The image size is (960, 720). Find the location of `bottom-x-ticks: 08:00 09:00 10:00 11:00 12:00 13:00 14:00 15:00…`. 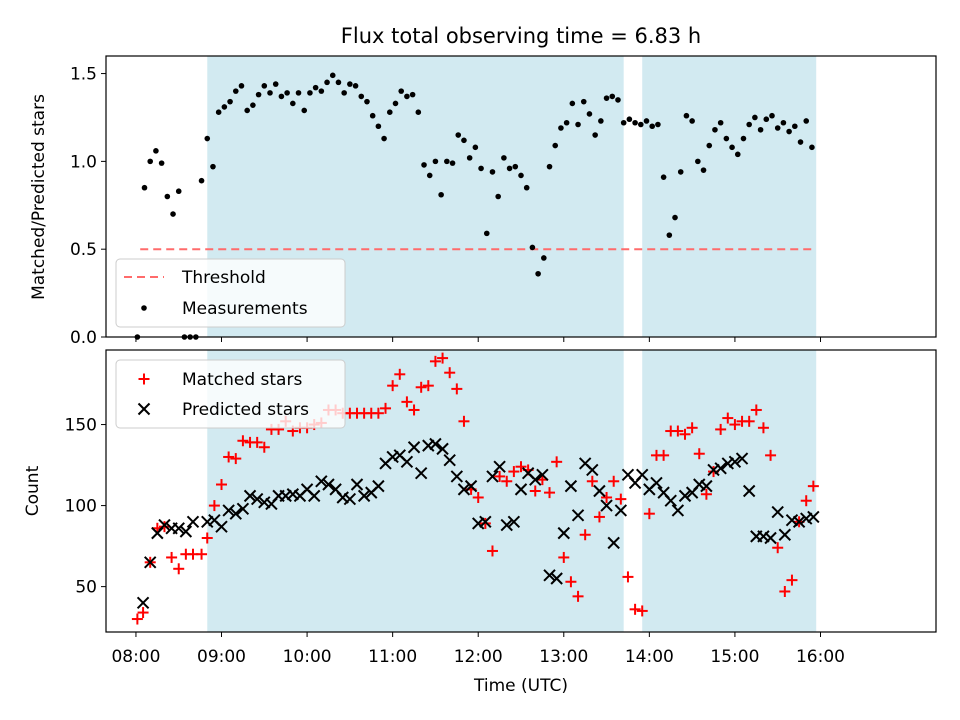

bottom-x-ticks: 08:00 09:00 10:00 11:00 12:00 13:00 14:00 15:00… is located at coordinates (478, 649).